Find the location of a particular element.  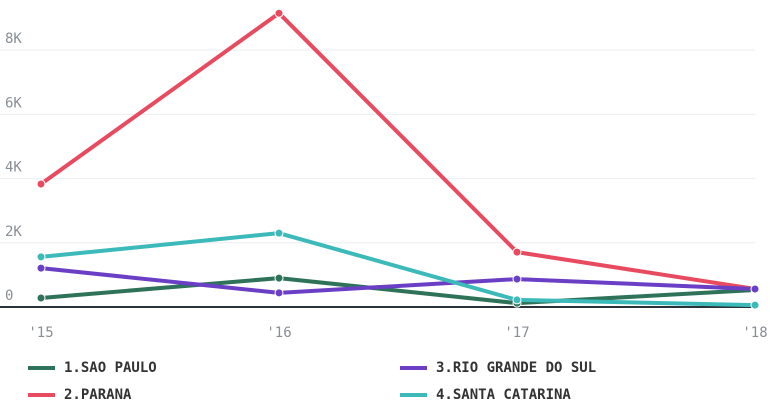

legend-label: 1.SAO PAULO is located at coordinates (110, 368).